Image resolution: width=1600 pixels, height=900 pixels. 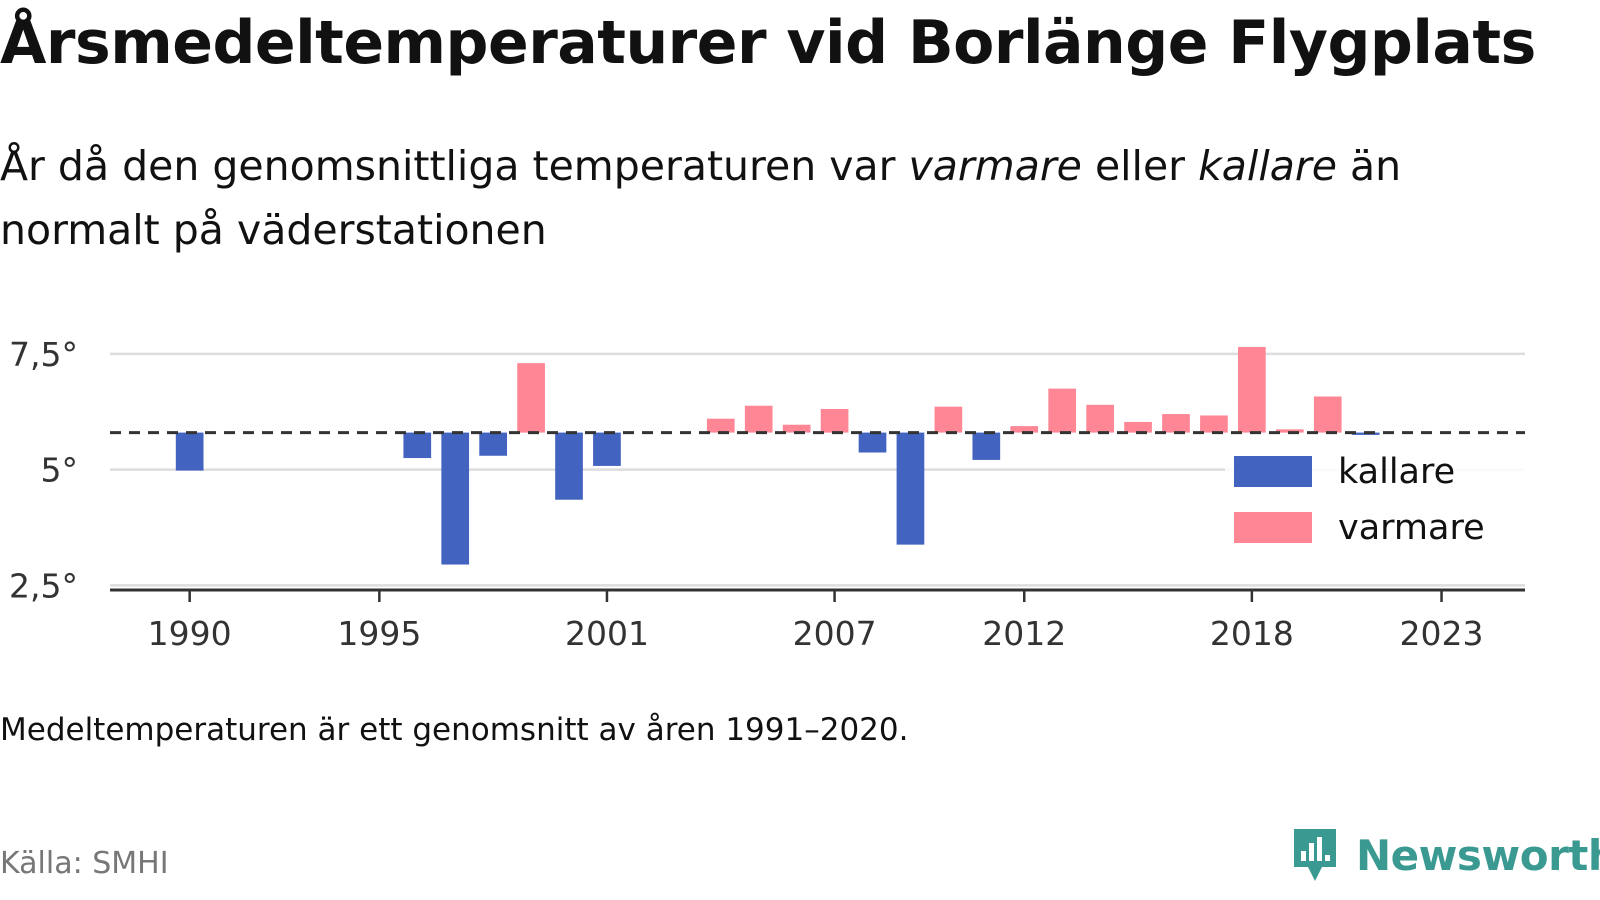 I want to click on newsworthy-logo-icon, so click(x=1315, y=855).